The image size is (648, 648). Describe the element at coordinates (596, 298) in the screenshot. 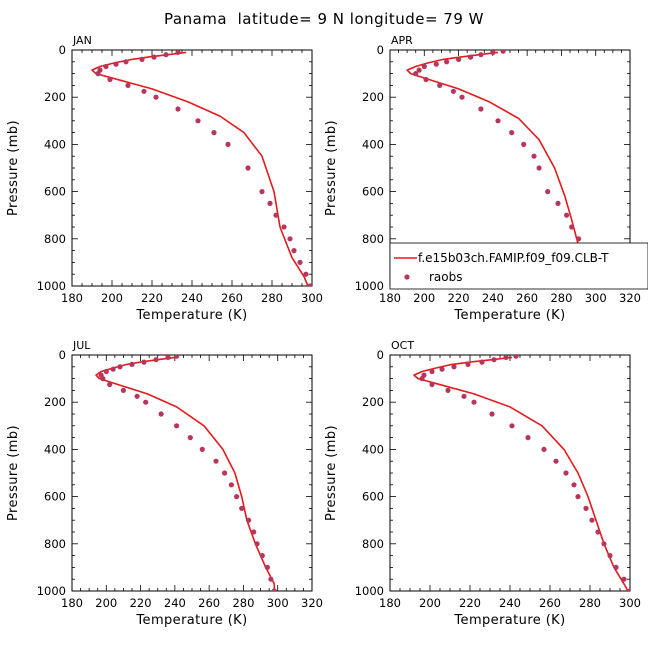

I see `x-tick-label: 300` at that location.